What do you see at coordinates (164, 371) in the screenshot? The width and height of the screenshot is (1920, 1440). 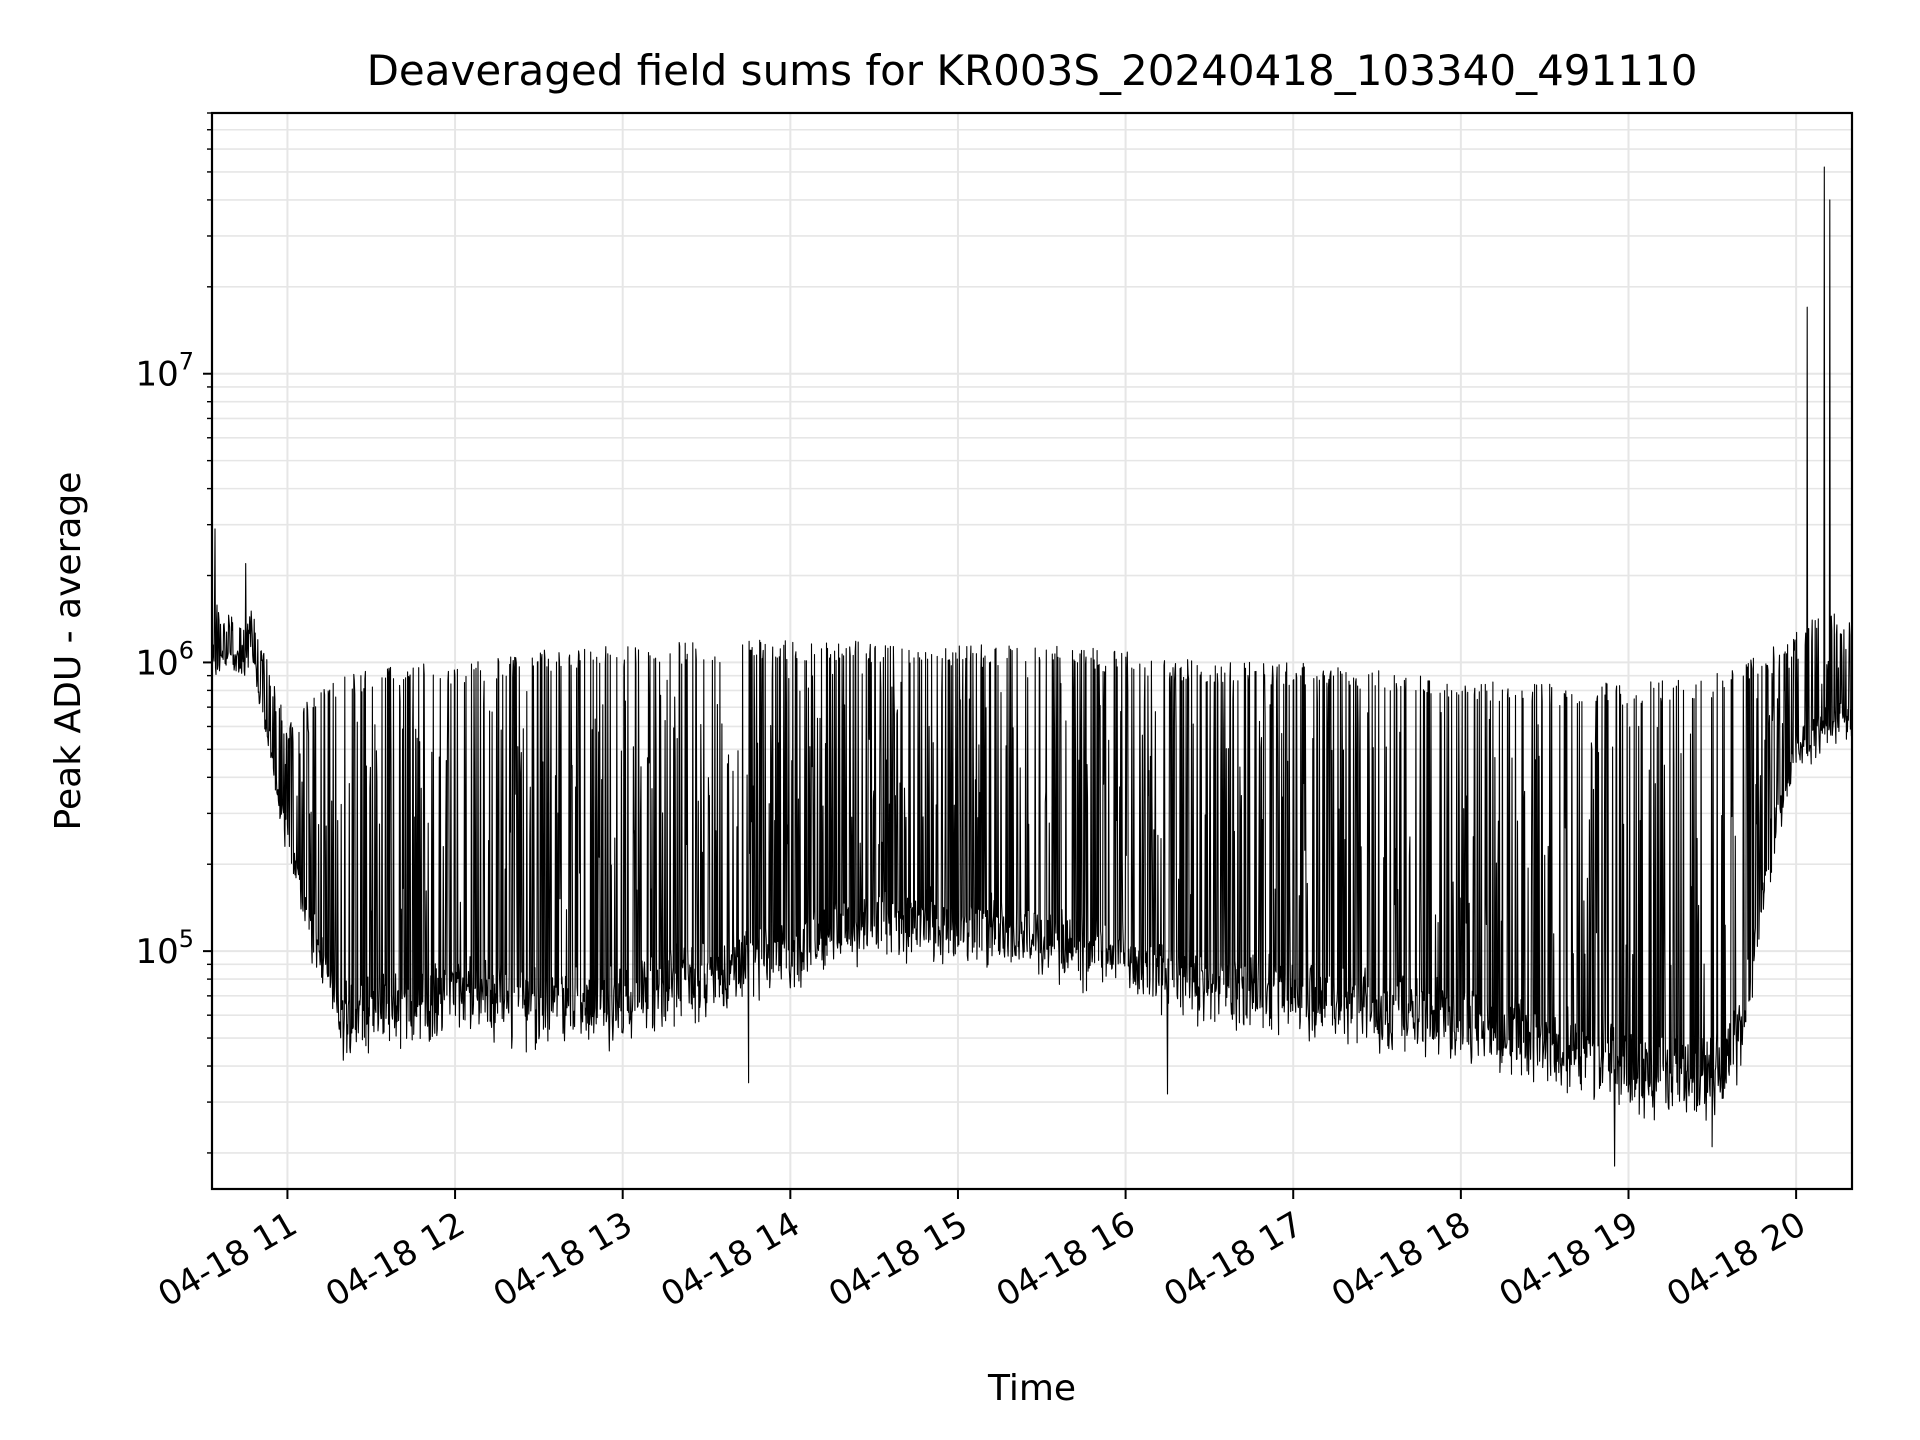 I see `y-tick-label: 10⁷` at bounding box center [164, 371].